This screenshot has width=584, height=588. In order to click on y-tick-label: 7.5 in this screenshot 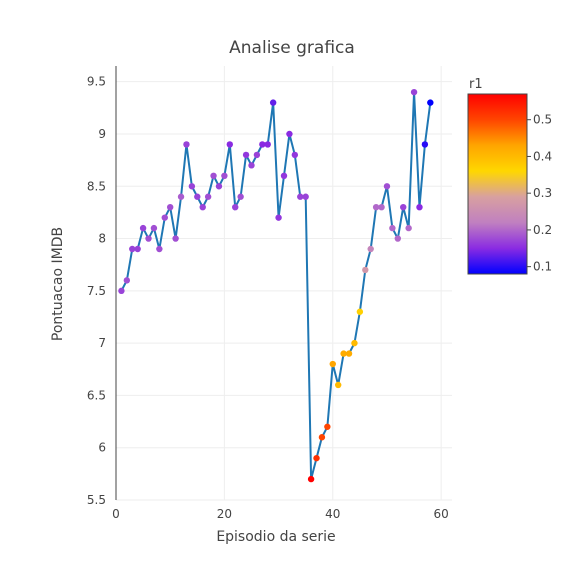, I will do `click(96, 291)`.